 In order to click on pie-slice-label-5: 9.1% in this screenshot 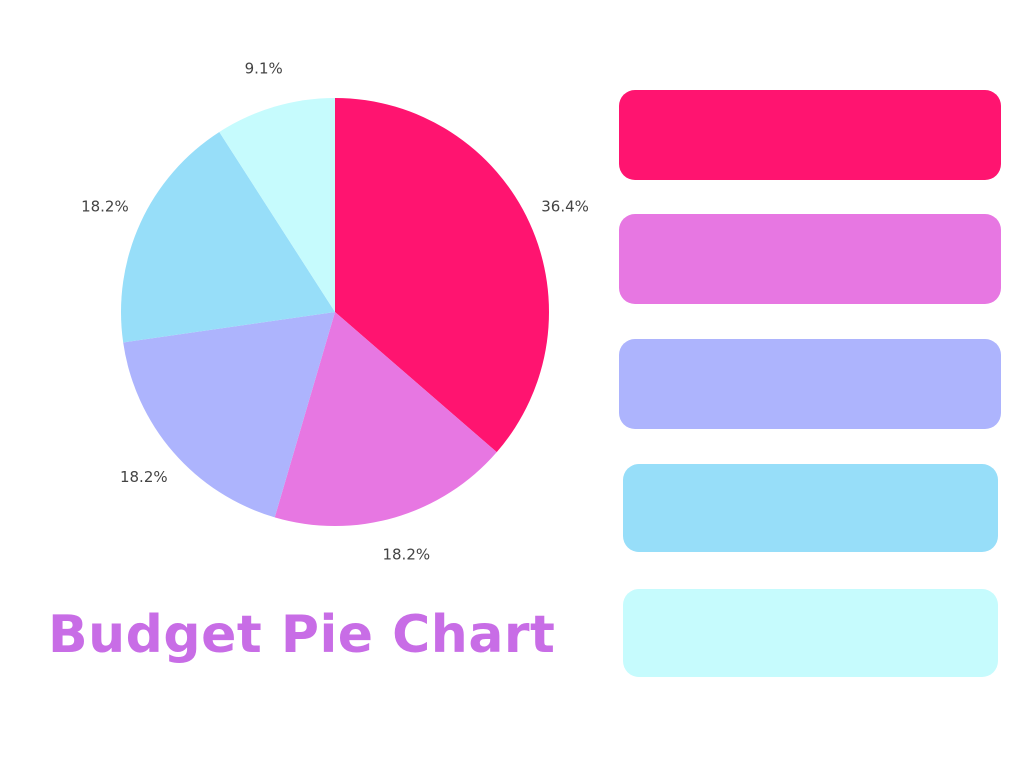, I will do `click(264, 69)`.